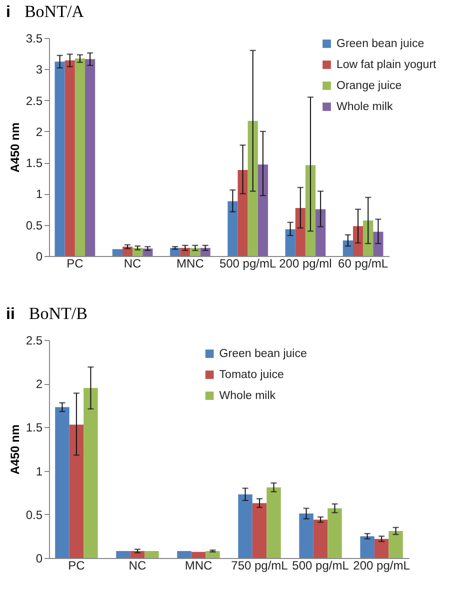 This screenshot has height=608, width=474. I want to click on y-tick-label: 3.5, so click(34, 39).